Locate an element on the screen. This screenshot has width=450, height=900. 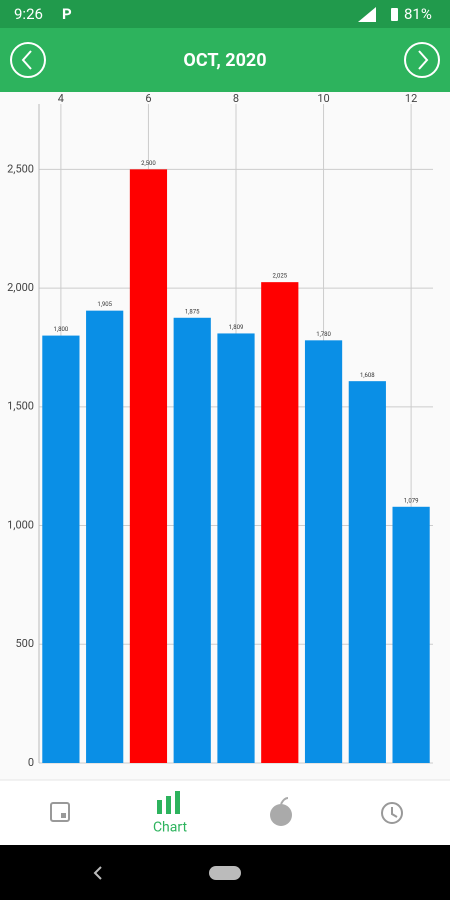
calendar-icon is located at coordinates (60, 812).